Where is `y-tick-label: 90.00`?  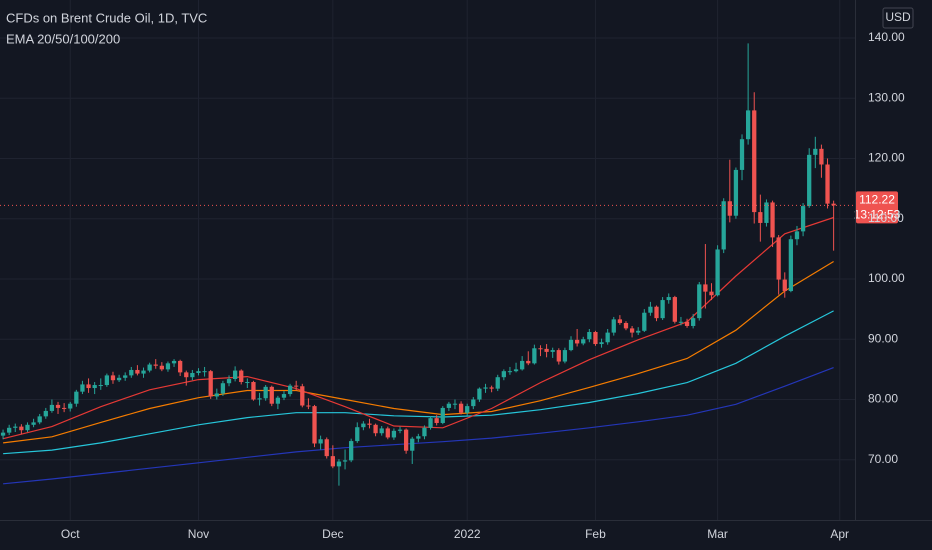
y-tick-label: 90.00 is located at coordinates (883, 338).